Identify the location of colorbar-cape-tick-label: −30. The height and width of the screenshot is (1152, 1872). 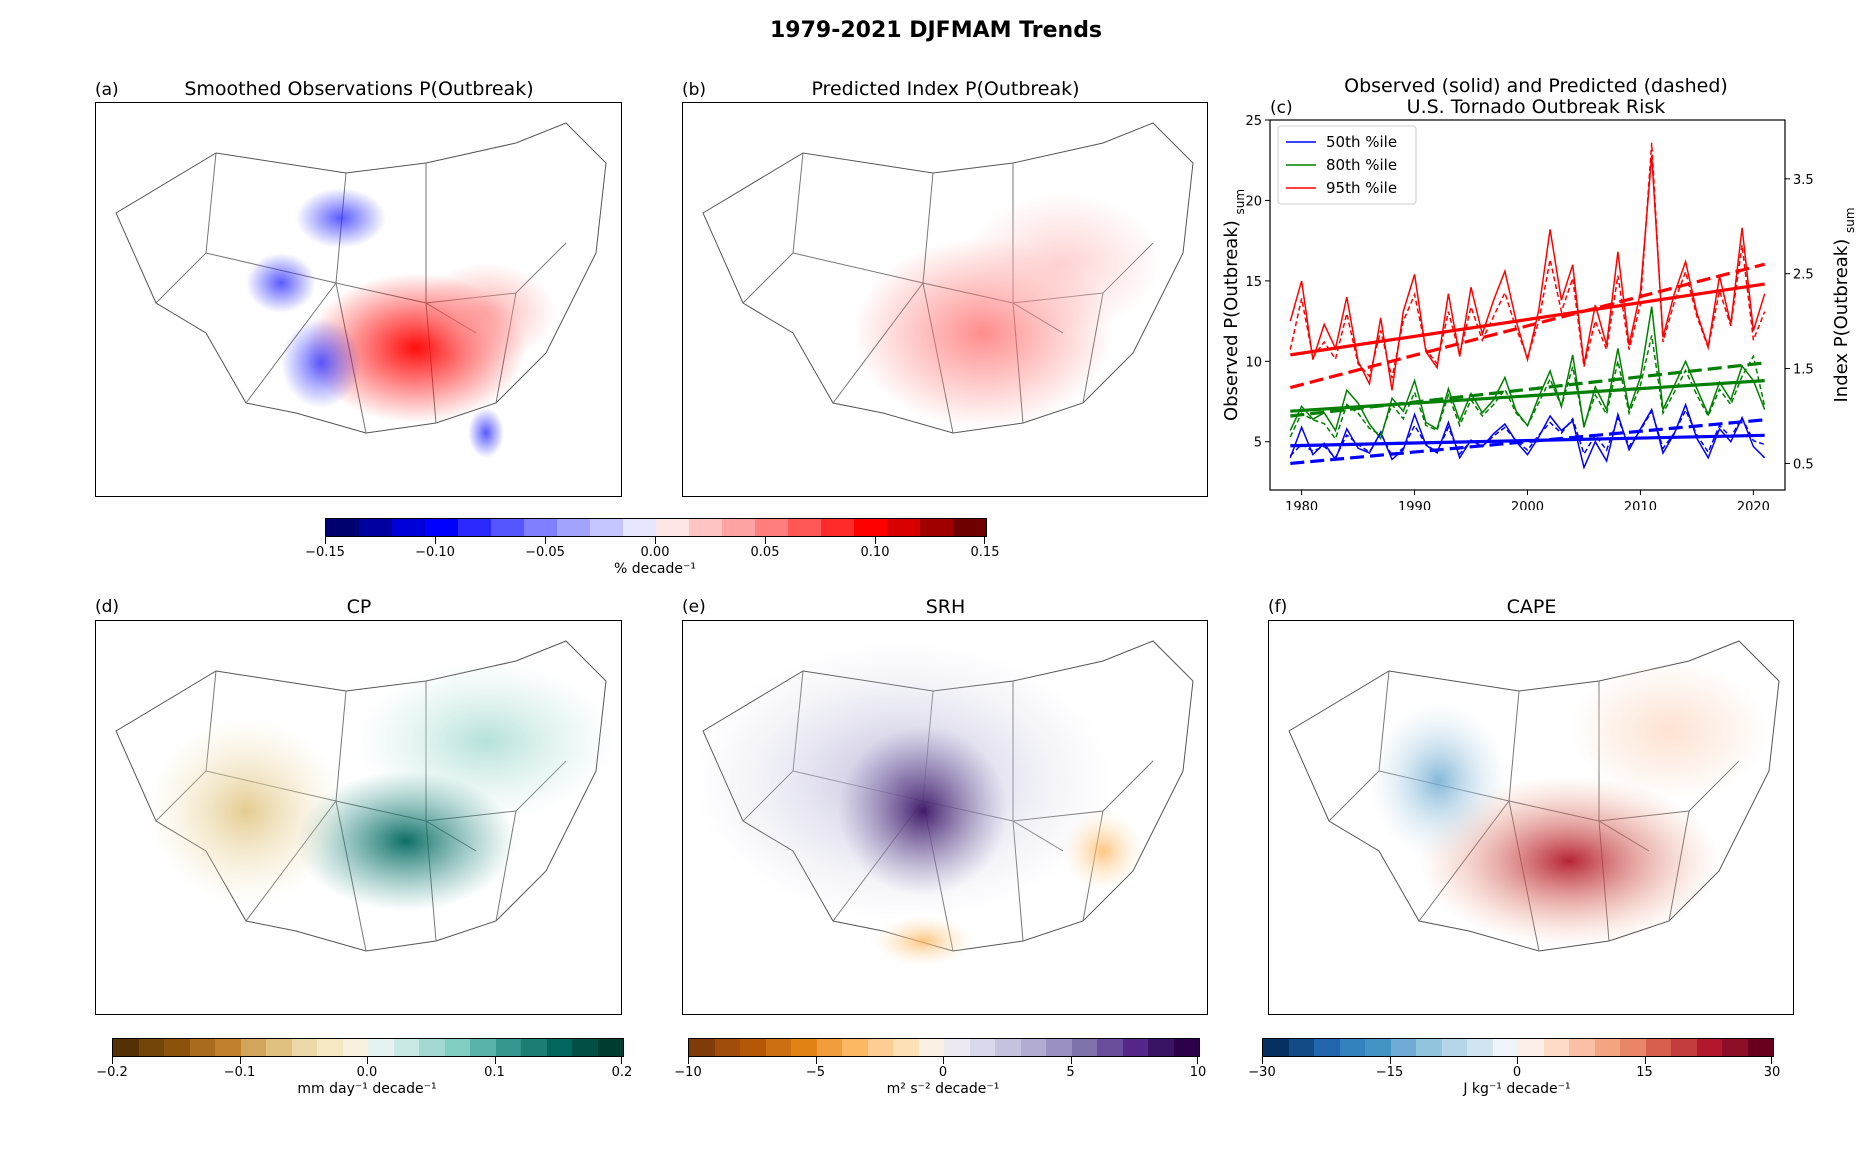
(1262, 1072).